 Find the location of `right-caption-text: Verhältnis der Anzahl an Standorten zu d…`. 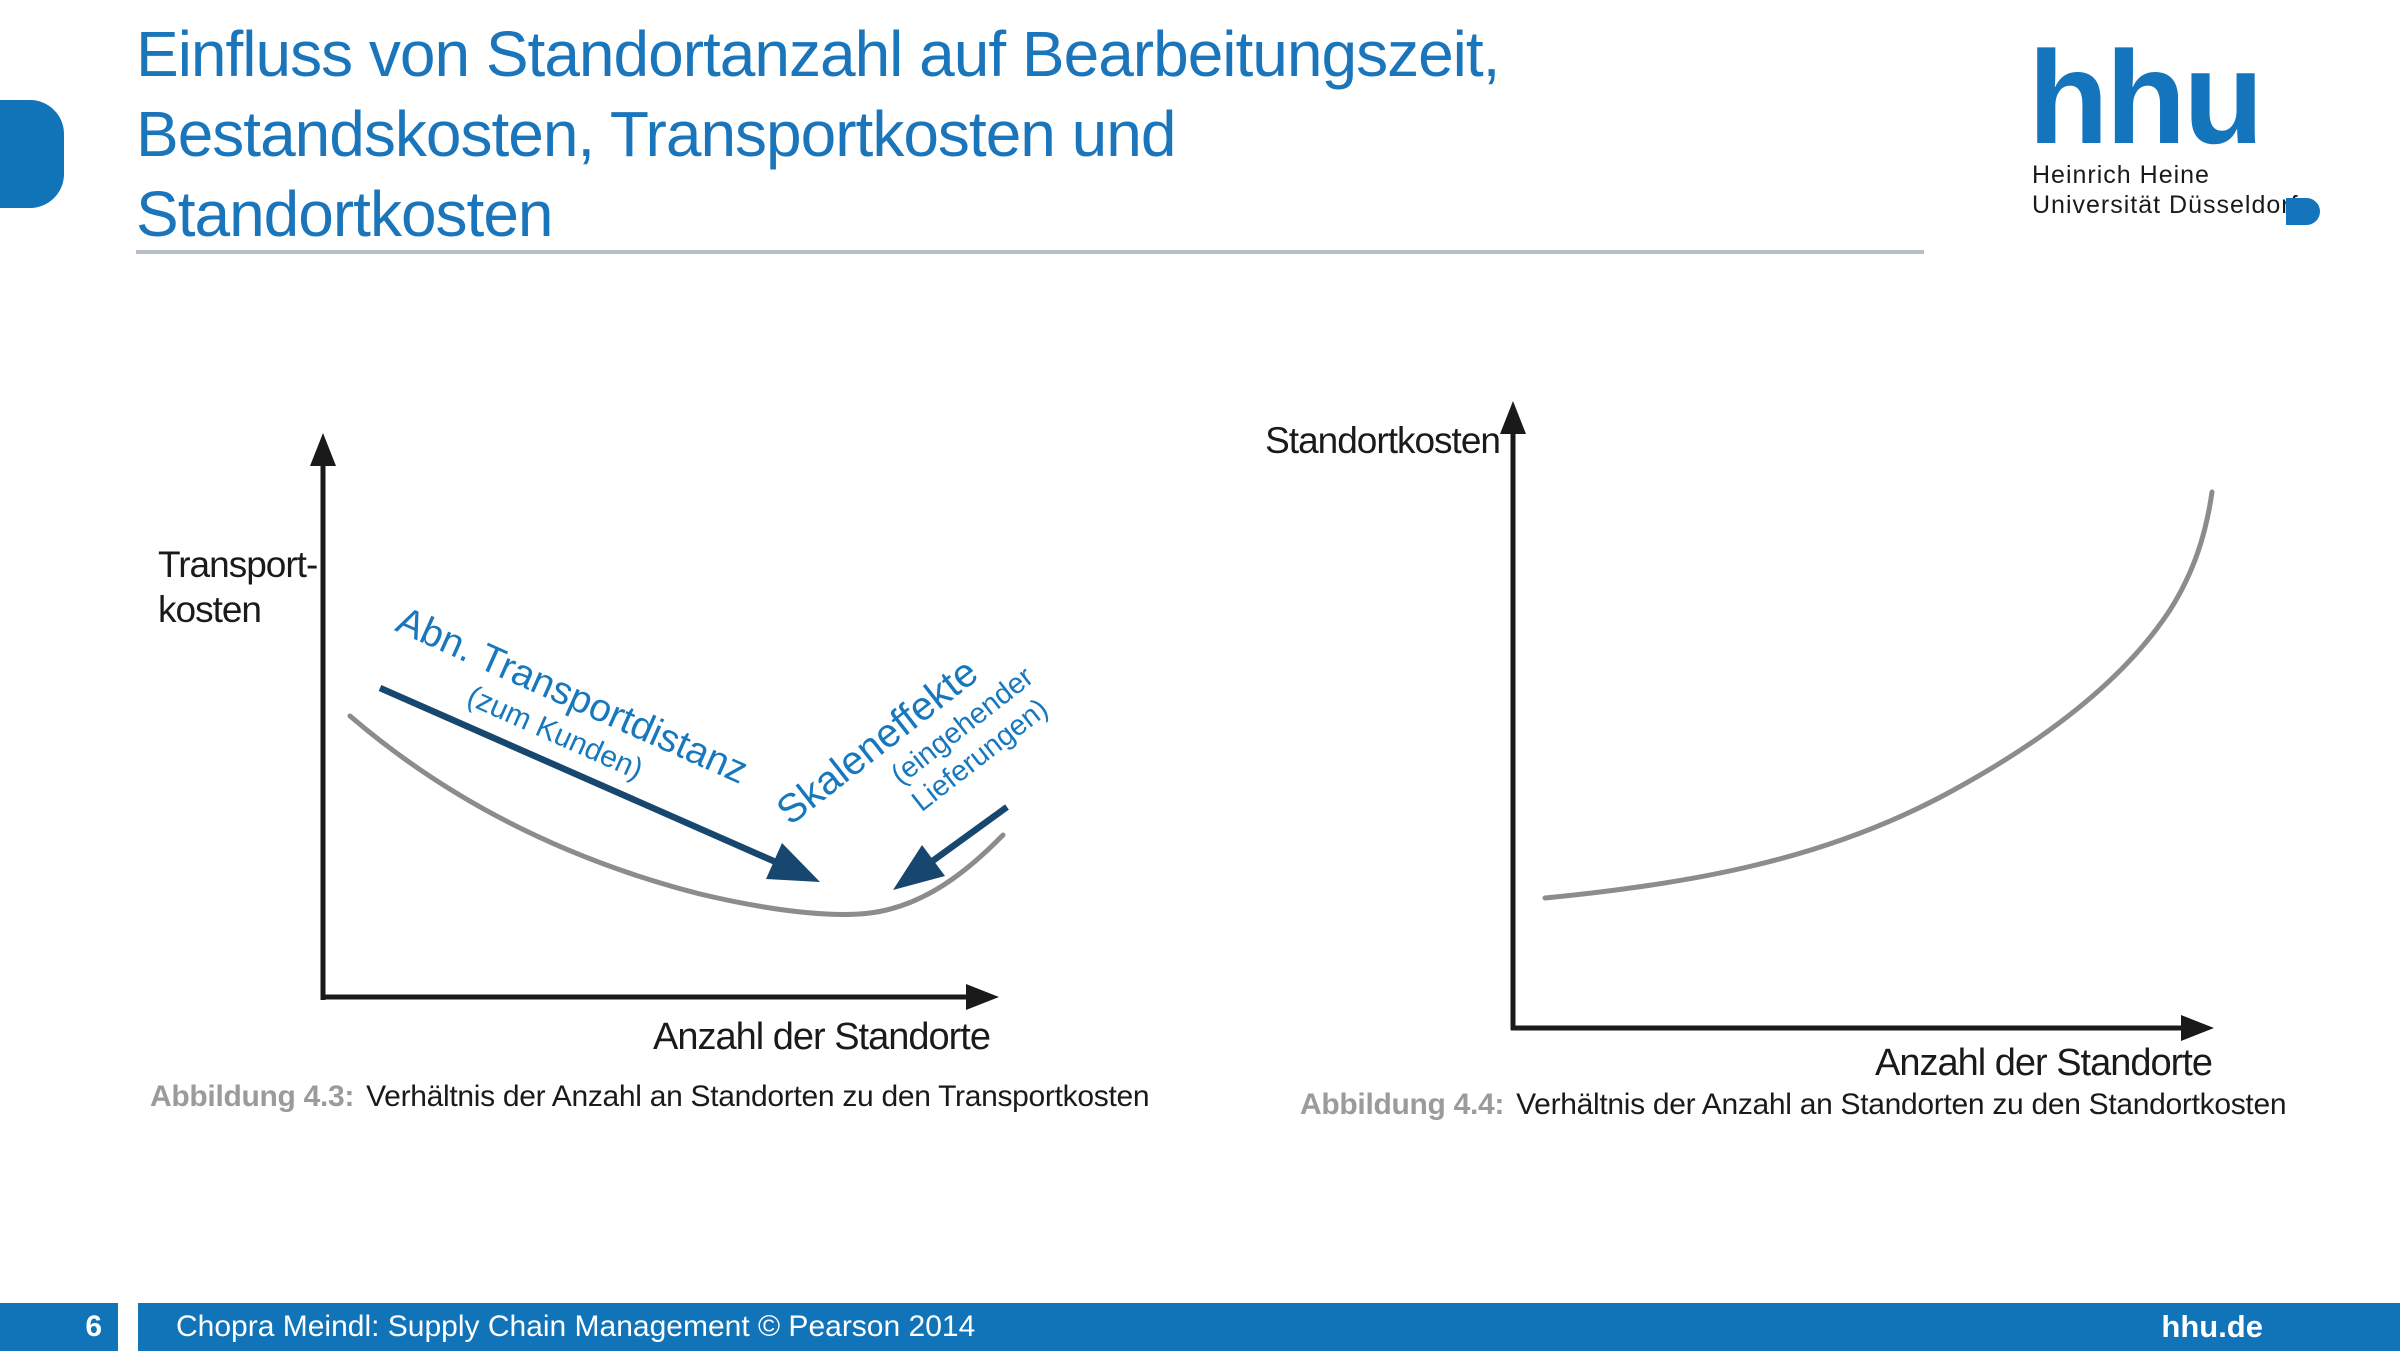

right-caption-text: Verhältnis der Anzahl an Standorten zu d… is located at coordinates (1901, 1104).